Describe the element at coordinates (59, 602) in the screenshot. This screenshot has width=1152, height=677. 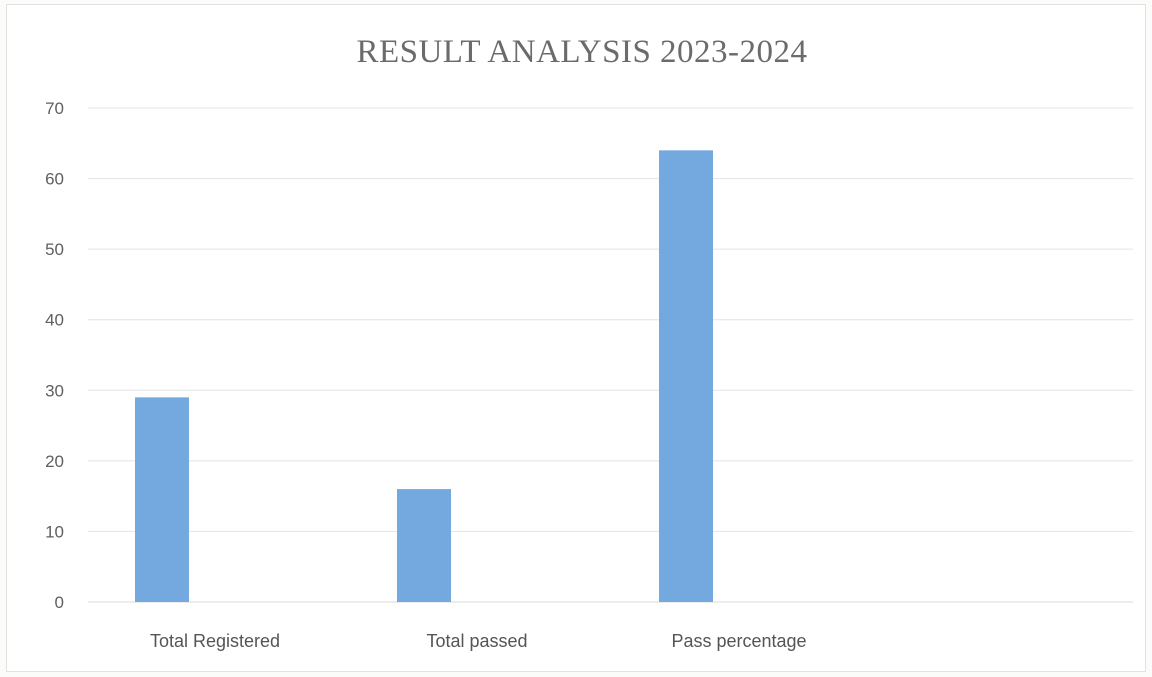
I see `y-tick-label: 0` at that location.